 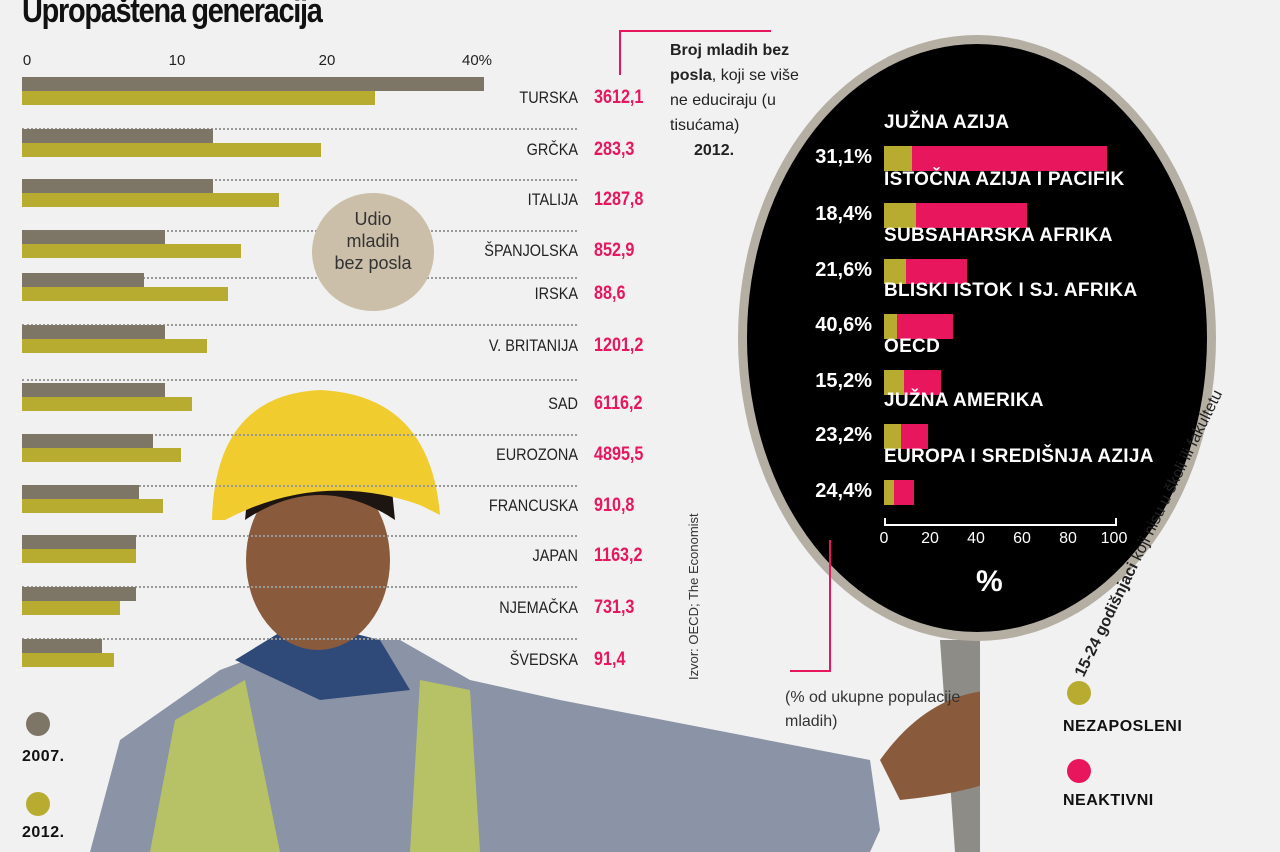 What do you see at coordinates (543, 659) in the screenshot?
I see `country-label: ŠVEDSKA` at bounding box center [543, 659].